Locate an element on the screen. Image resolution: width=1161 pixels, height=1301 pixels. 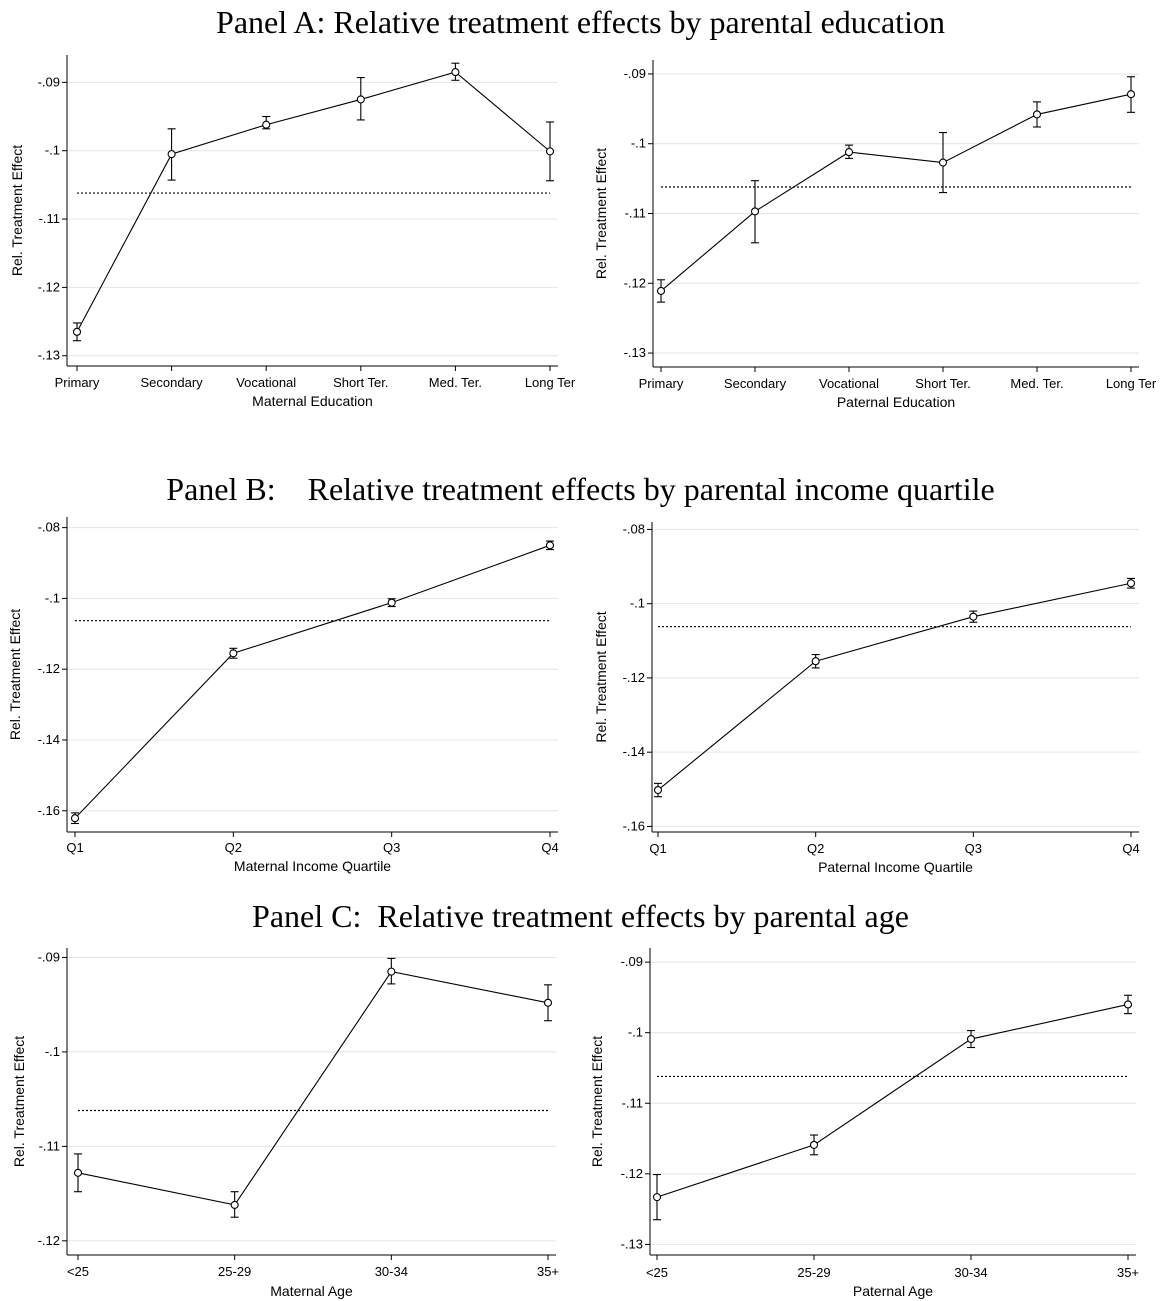
chart-1-ytick-label-3: -.12 is located at coordinates (635, 282).